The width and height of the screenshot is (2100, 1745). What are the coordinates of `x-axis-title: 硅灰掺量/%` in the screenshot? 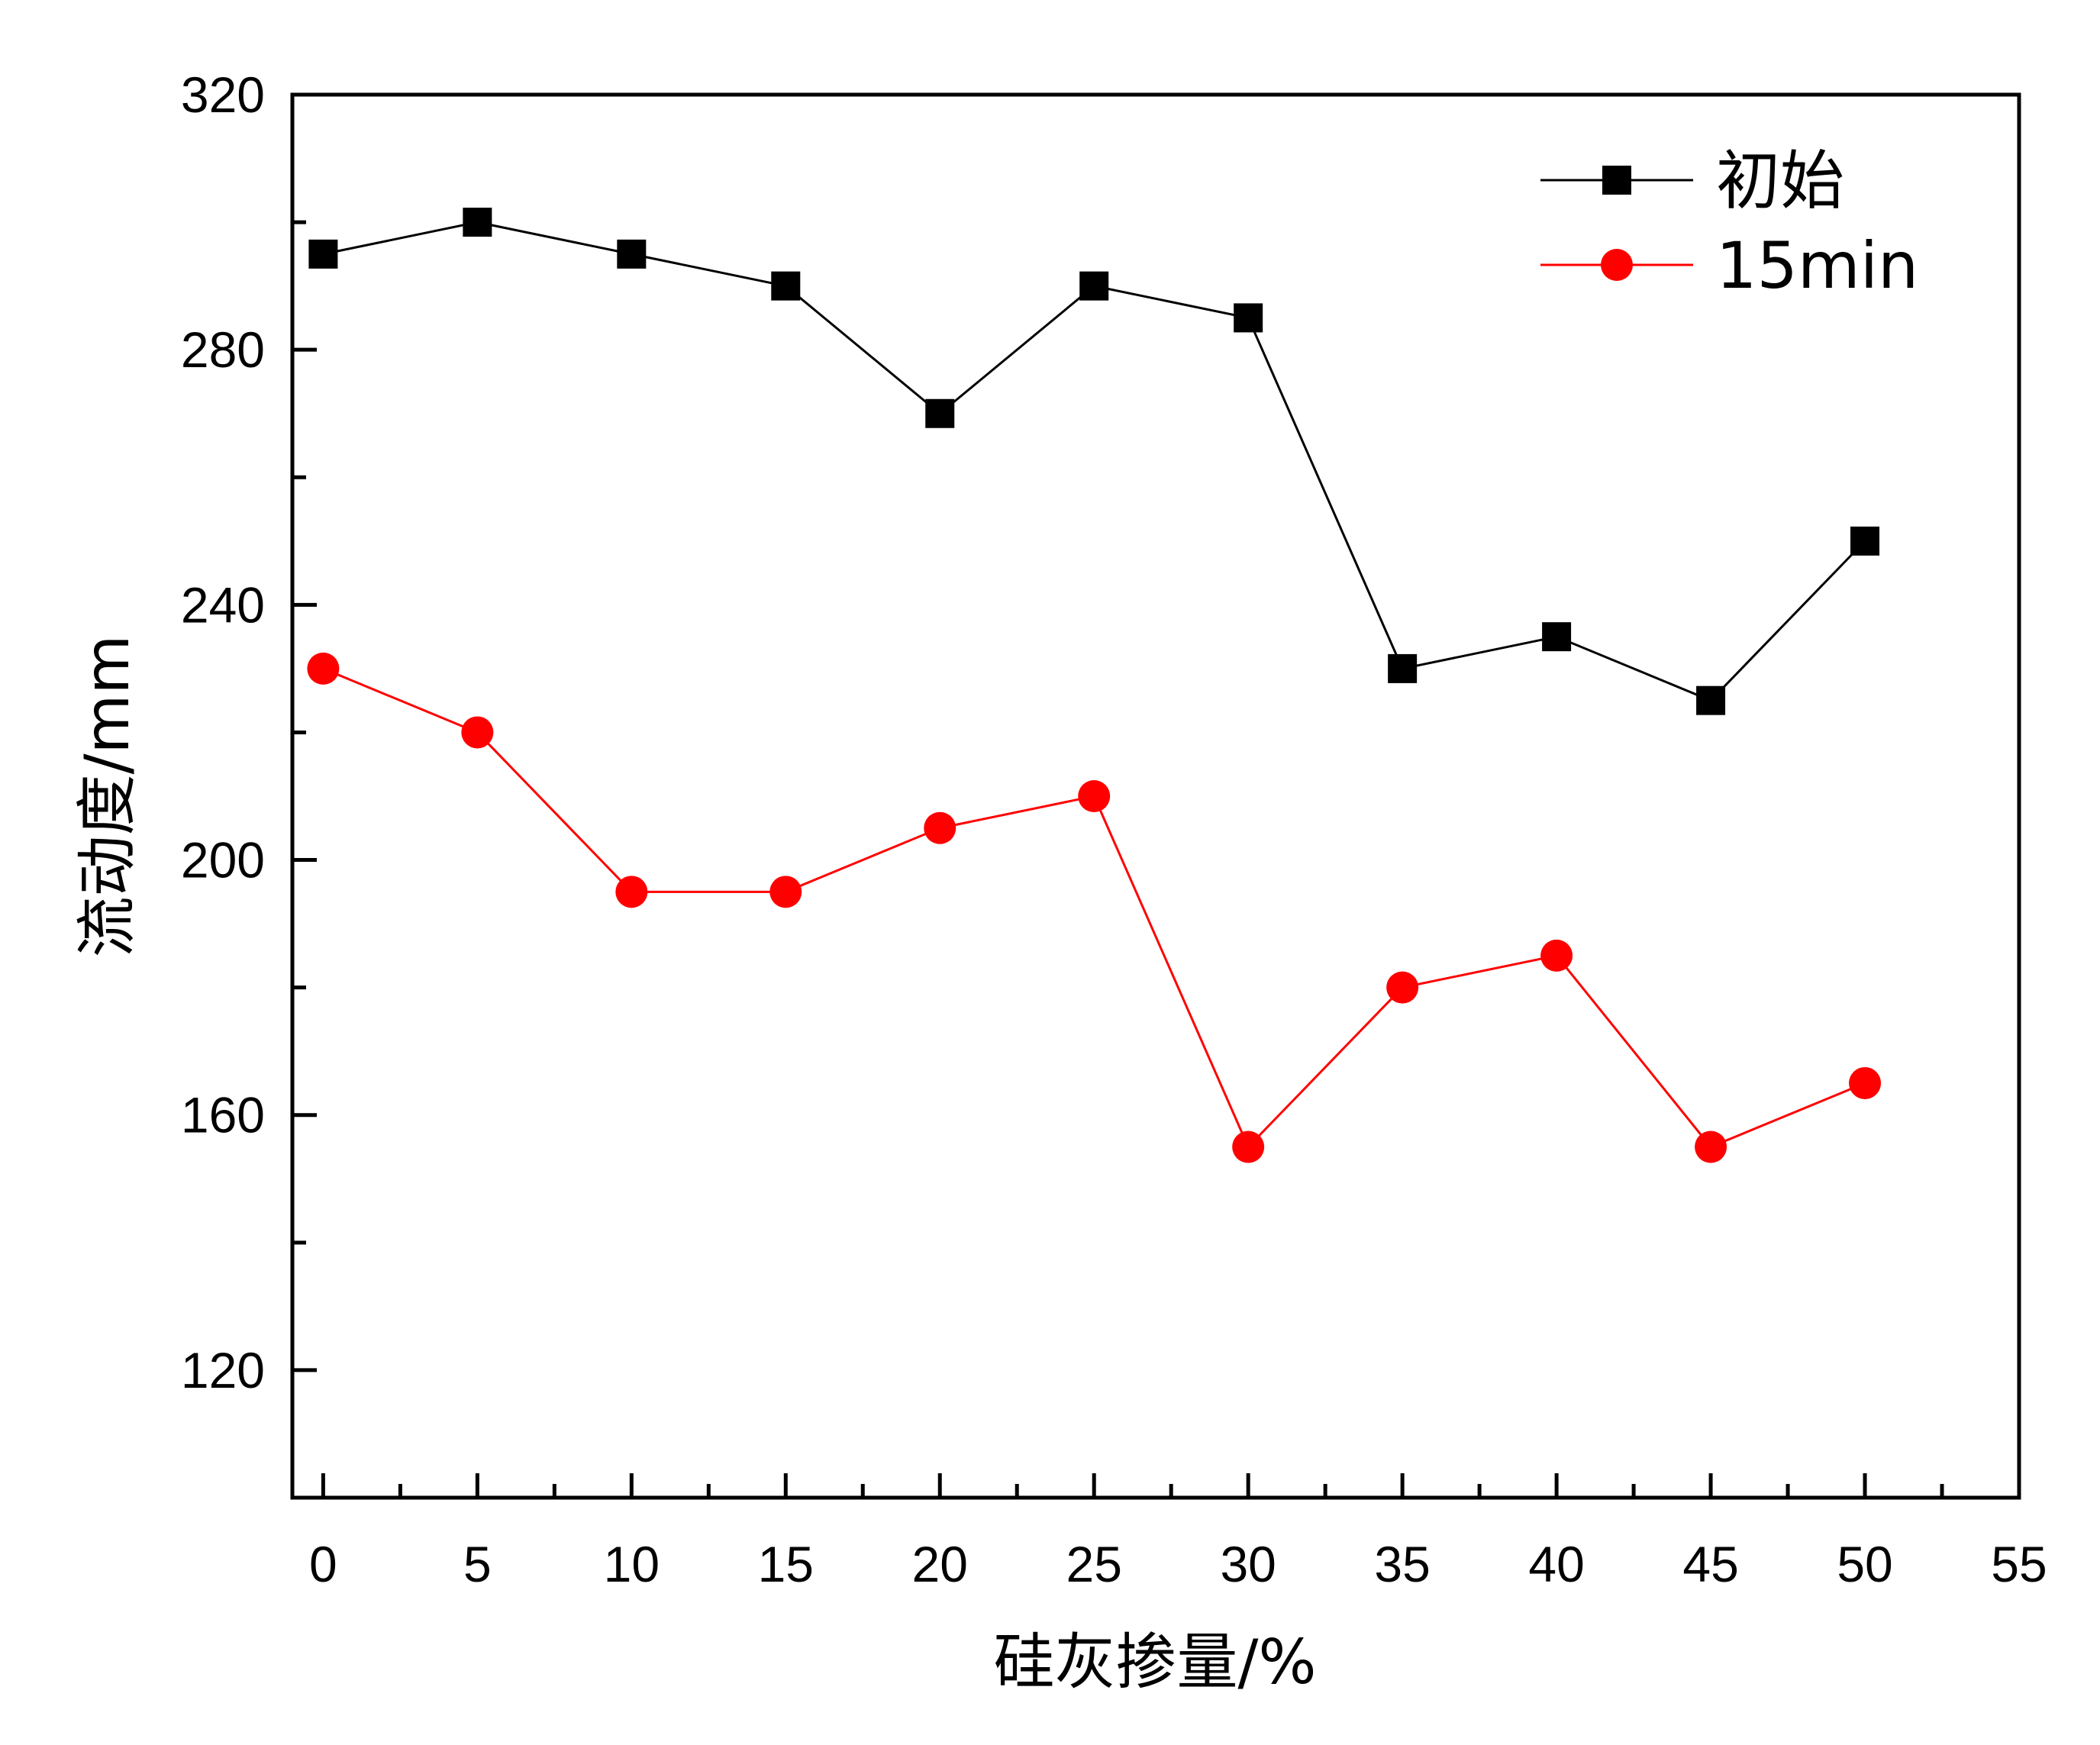 It's located at (1156, 1662).